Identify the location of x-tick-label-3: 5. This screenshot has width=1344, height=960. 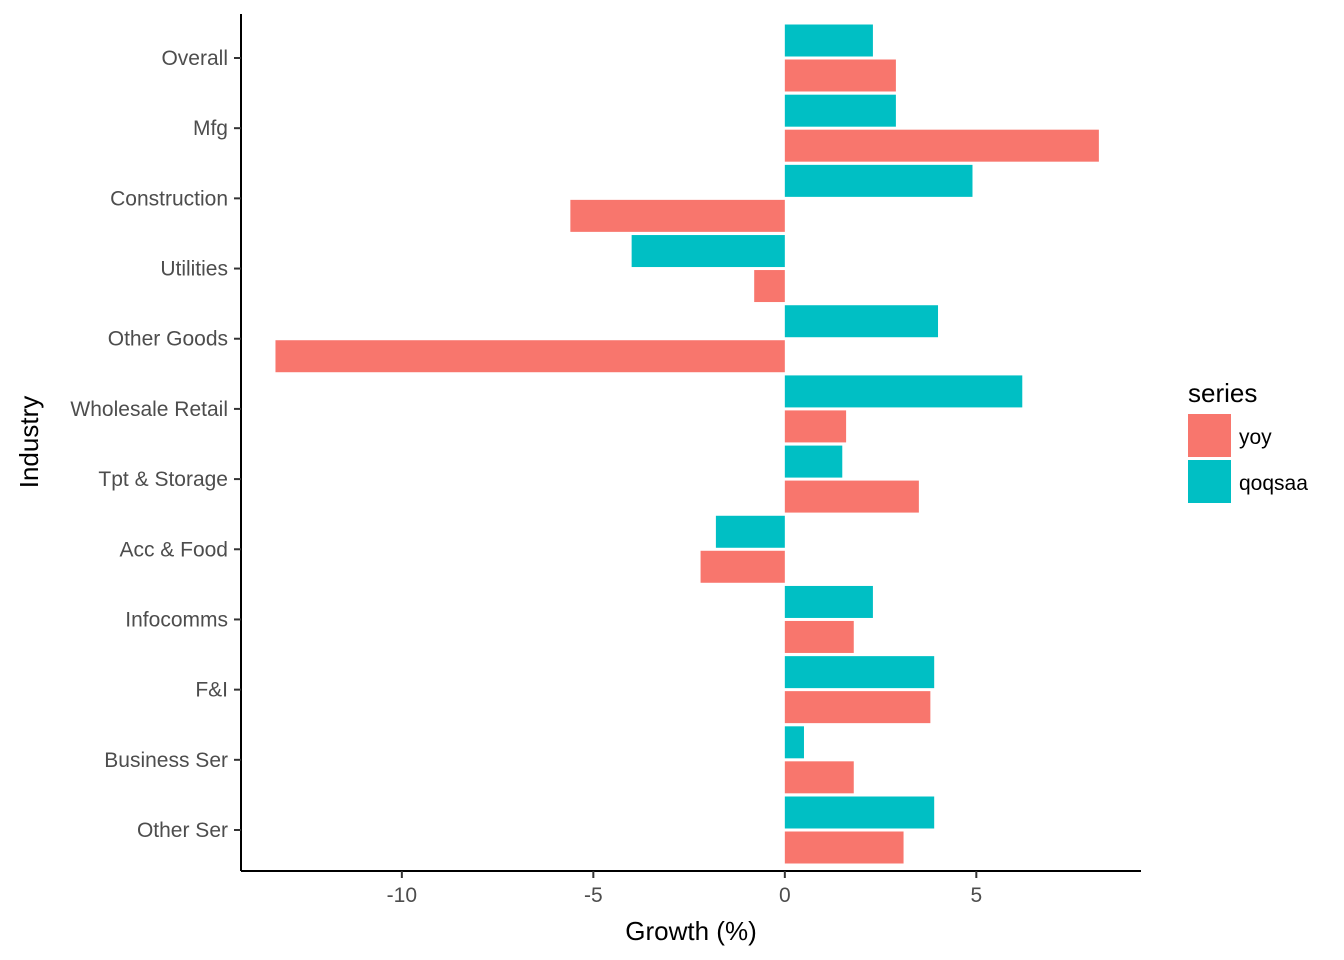
(976, 895).